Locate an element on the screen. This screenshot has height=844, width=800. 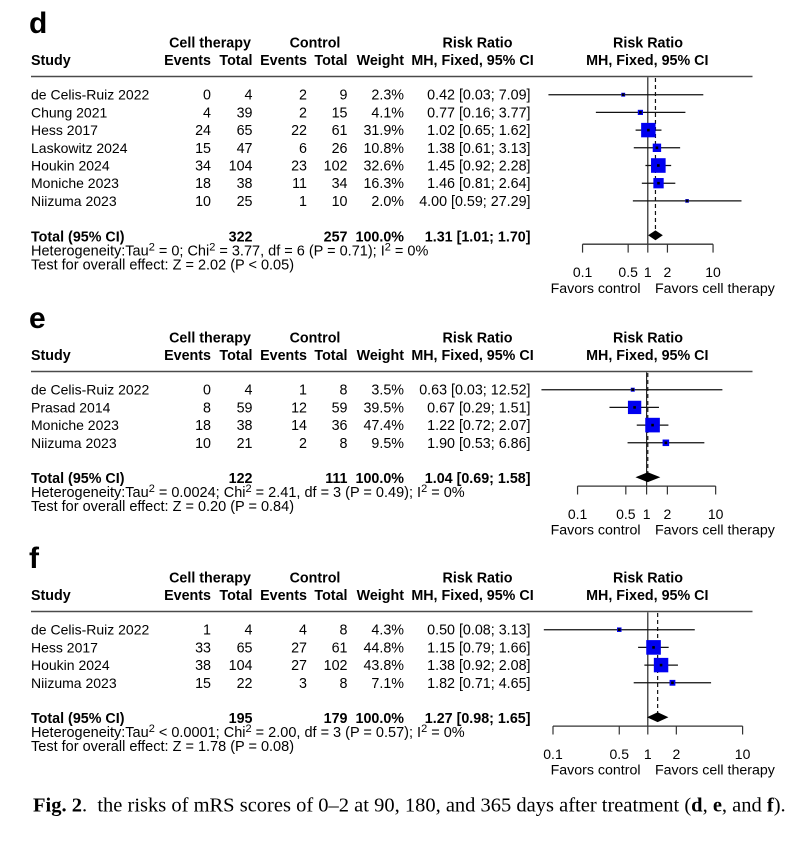
svg-text: Hess 2017 is located at coordinates (64, 647).